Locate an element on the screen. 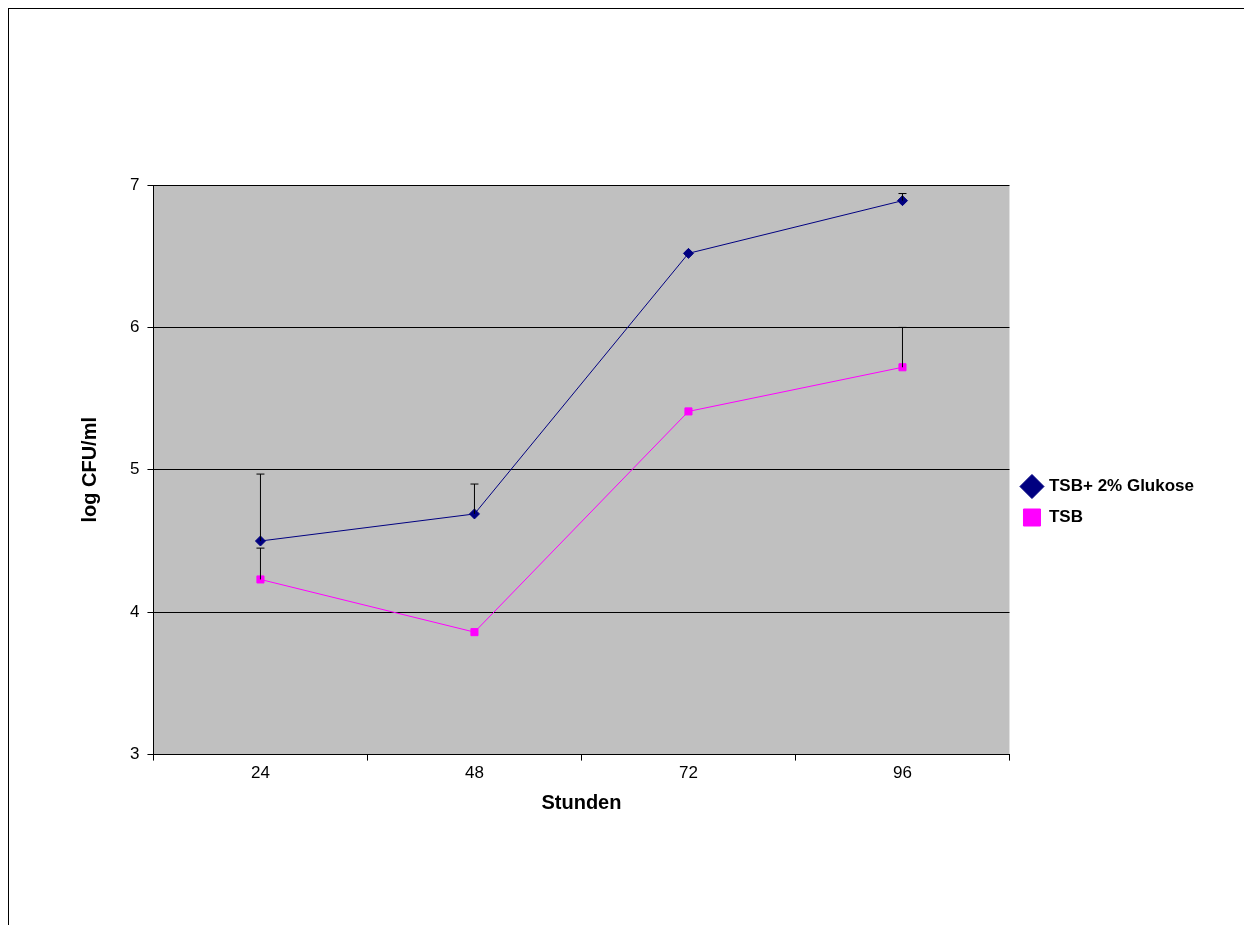 The height and width of the screenshot is (925, 1244). y-tick-label: 7 is located at coordinates (134, 184).